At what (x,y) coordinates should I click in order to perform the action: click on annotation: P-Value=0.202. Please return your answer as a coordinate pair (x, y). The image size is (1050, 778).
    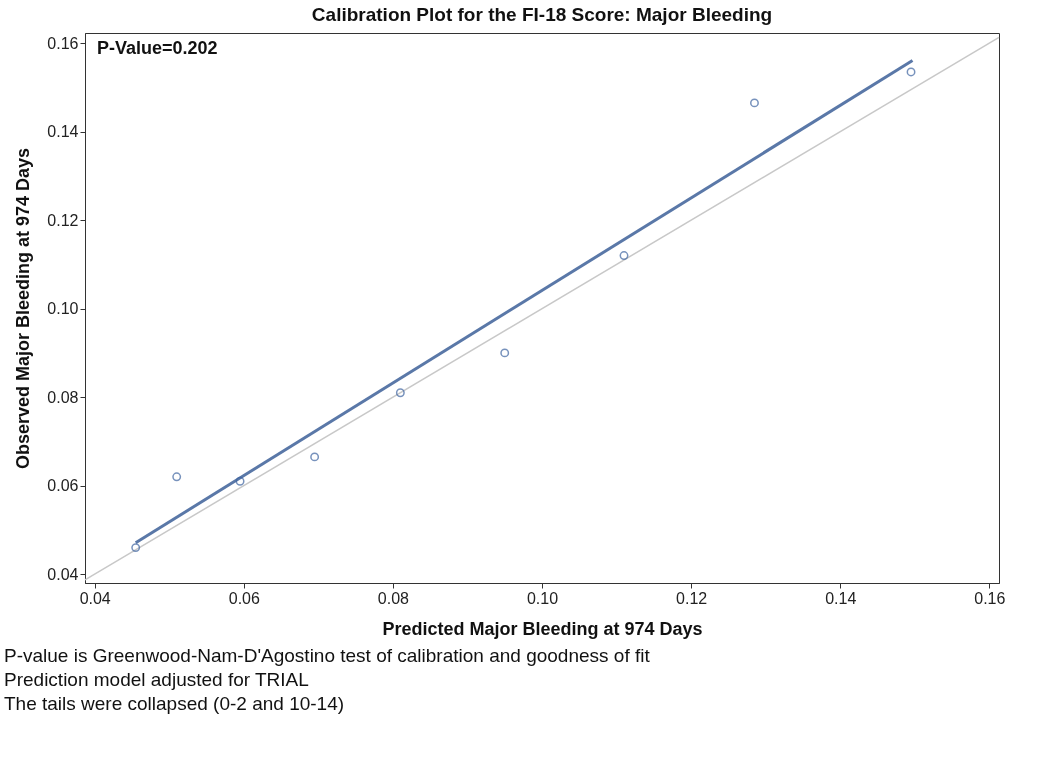
    Looking at the image, I should click on (157, 48).